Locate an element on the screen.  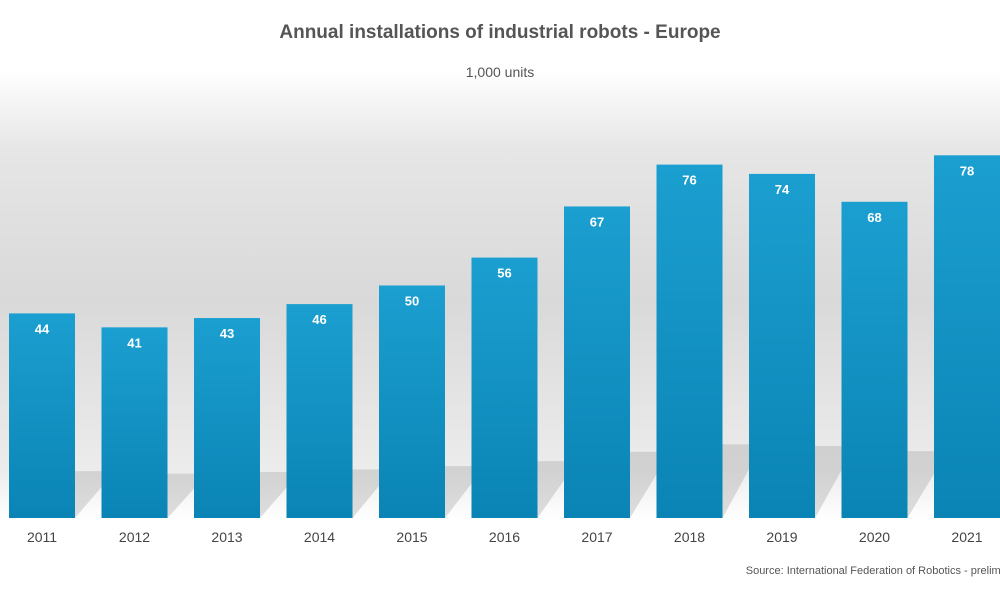
bar-2017 is located at coordinates (597, 362).